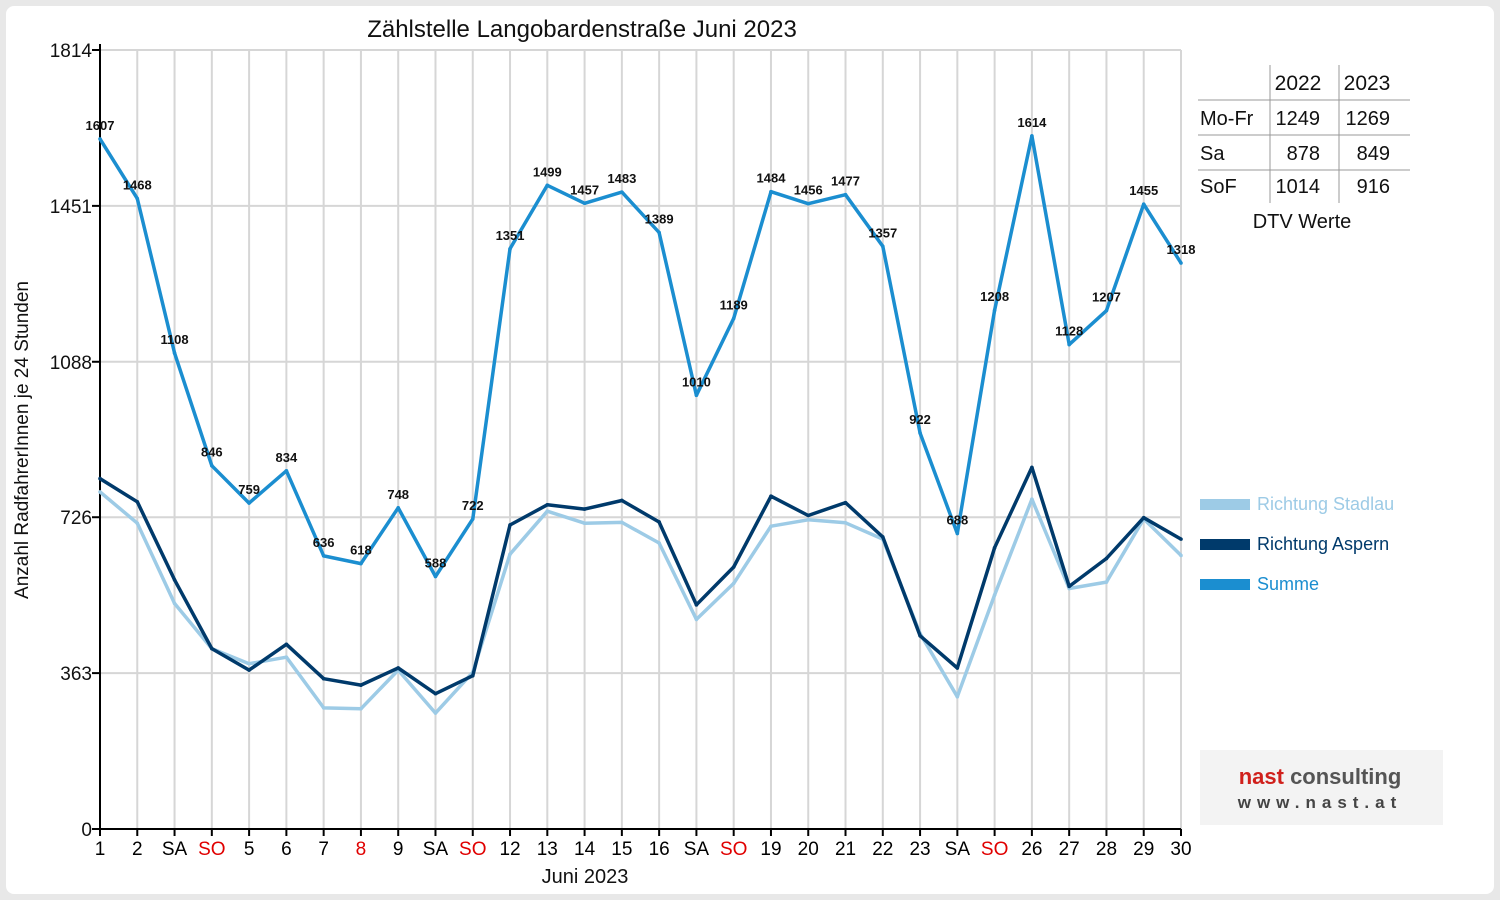  Describe the element at coordinates (1069, 331) in the screenshot. I see `data-label: 1128` at that location.